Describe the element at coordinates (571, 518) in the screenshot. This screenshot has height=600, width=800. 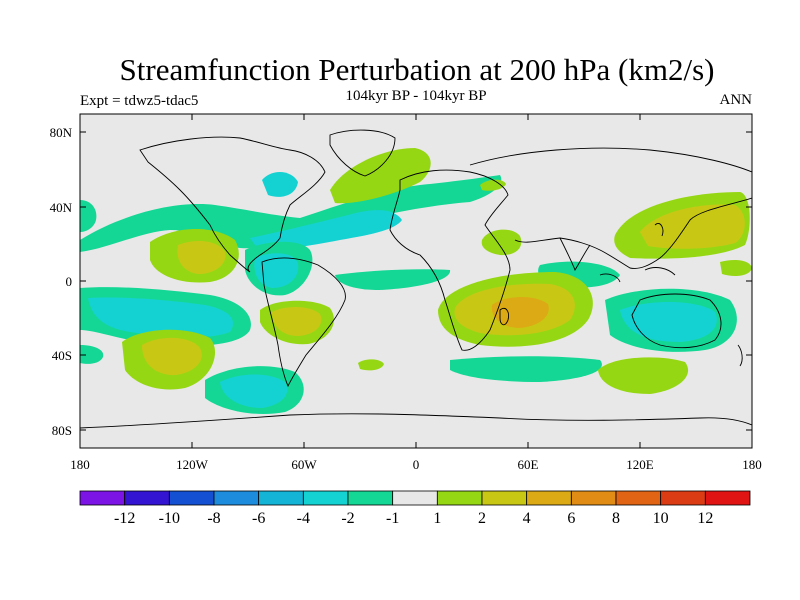
I see `colorbar-label: 6` at that location.